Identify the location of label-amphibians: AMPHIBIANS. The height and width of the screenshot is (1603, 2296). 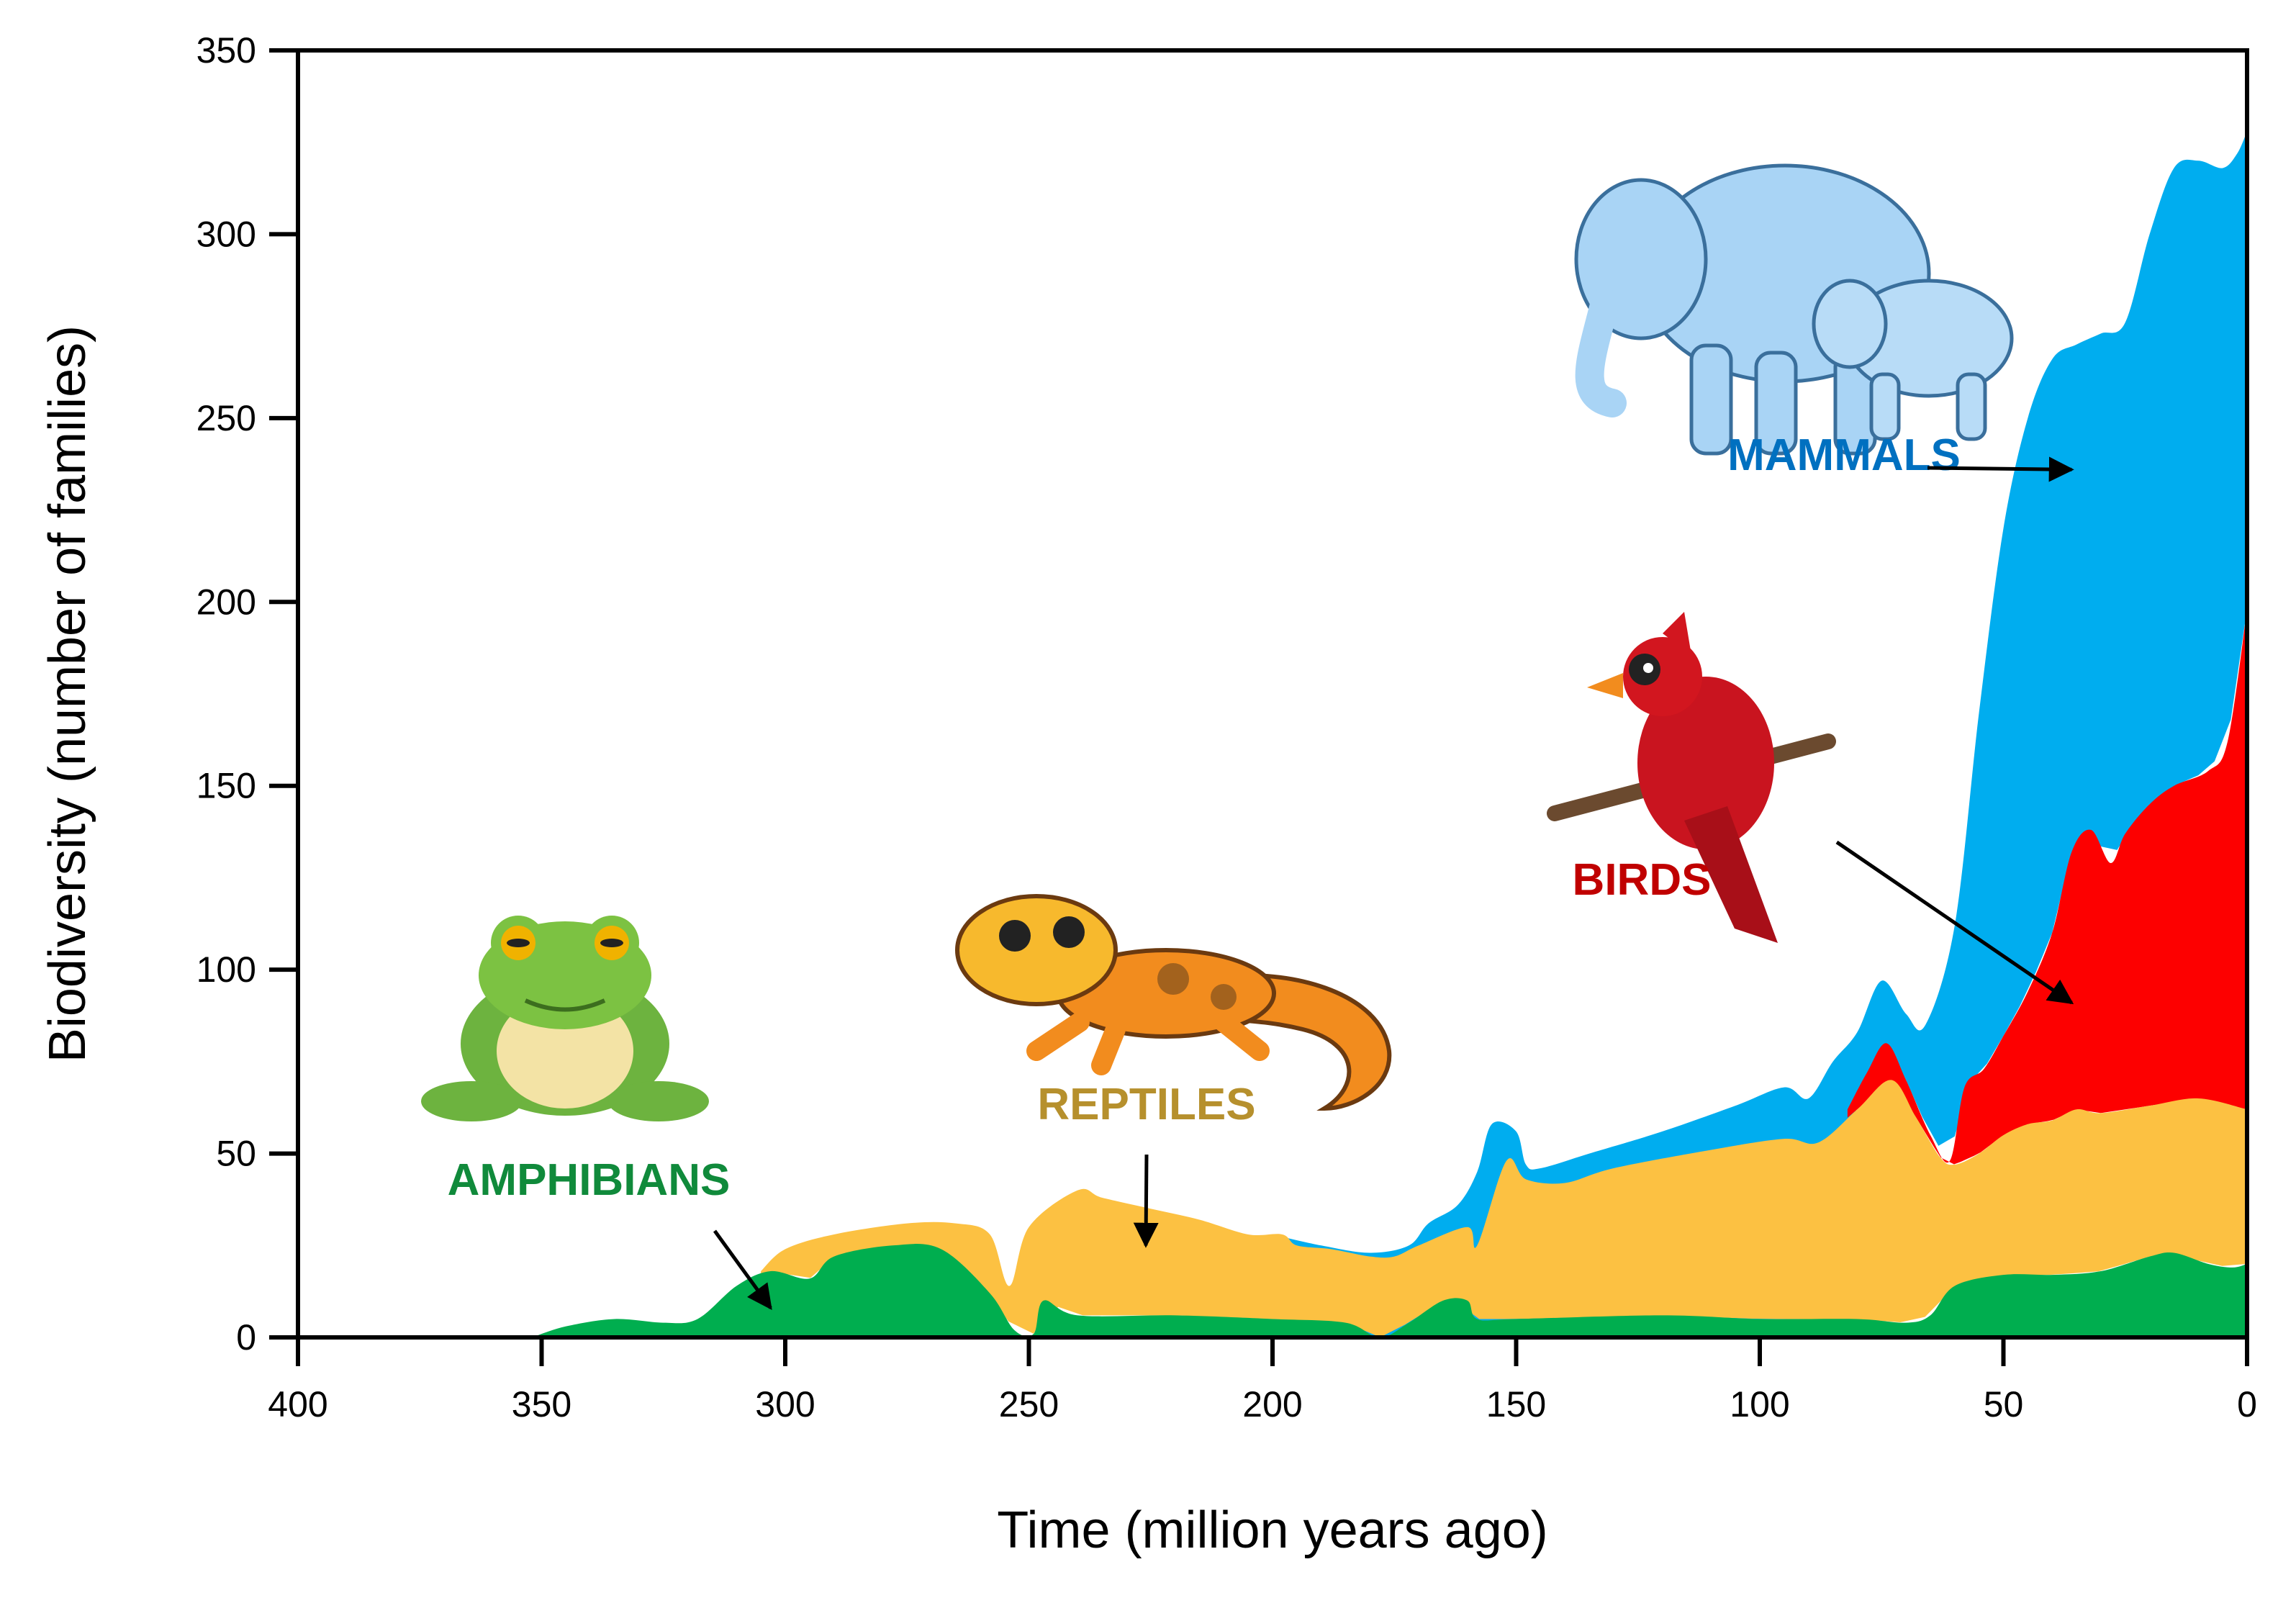
(589, 1180).